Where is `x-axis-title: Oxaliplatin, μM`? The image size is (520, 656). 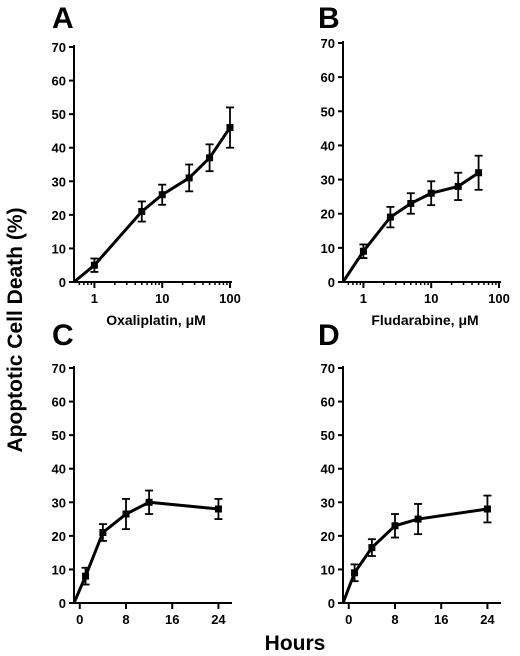
x-axis-title: Oxaliplatin, μM is located at coordinates (156, 320).